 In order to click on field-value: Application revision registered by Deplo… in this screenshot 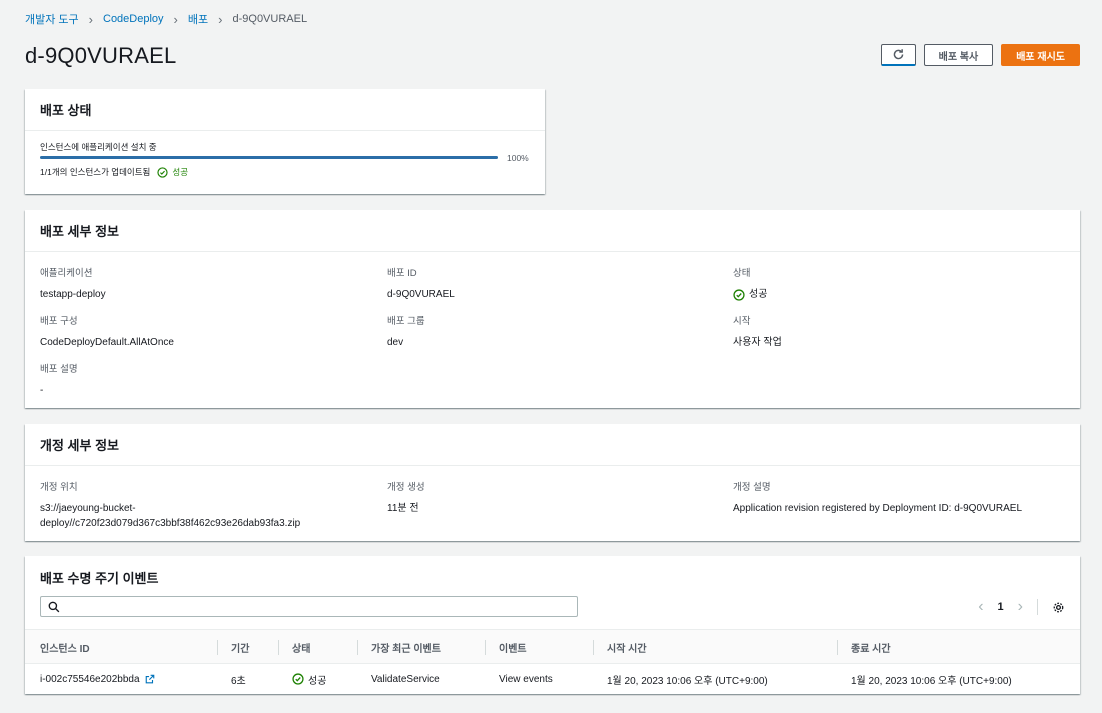, I will do `click(878, 508)`.